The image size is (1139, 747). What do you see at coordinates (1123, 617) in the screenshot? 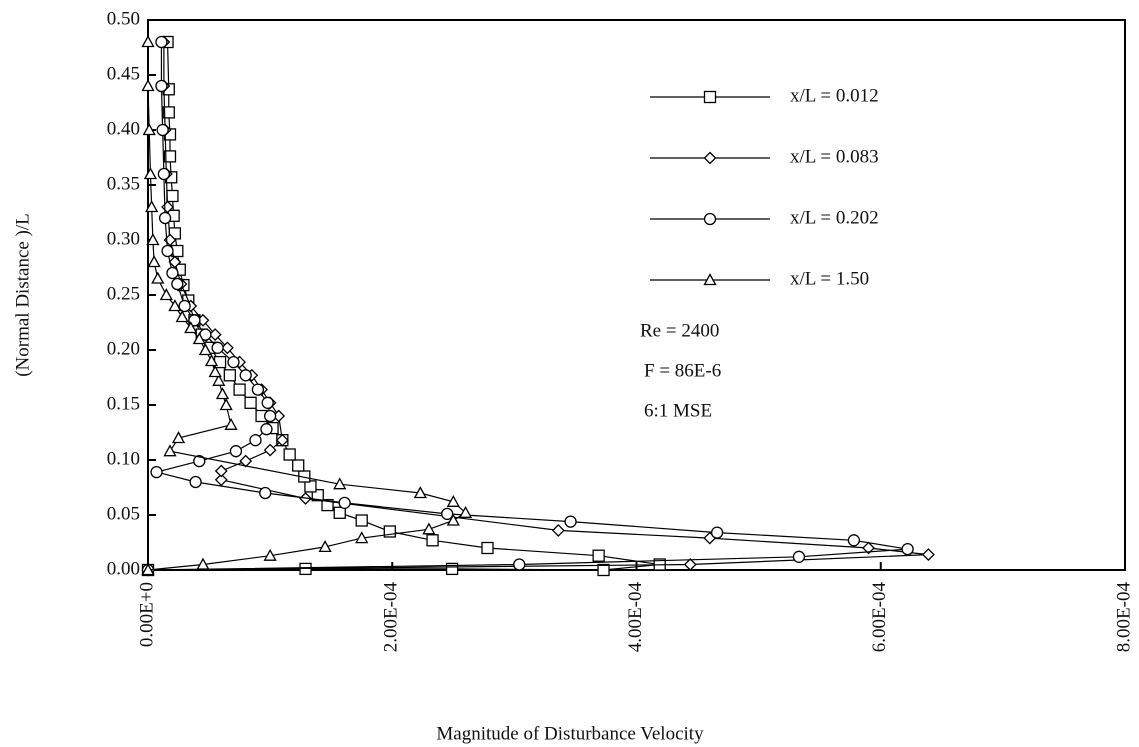
I see `x-tick-label: 8.00E-04` at bounding box center [1123, 617].